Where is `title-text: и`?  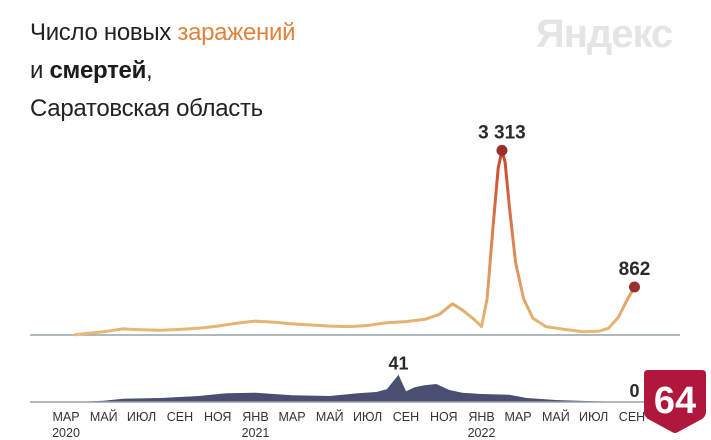
title-text: и is located at coordinates (40, 70).